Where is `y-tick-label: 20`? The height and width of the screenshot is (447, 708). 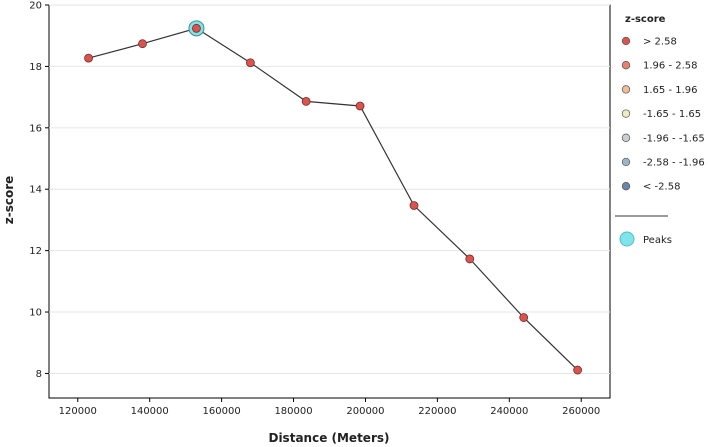
y-tick-label: 20 is located at coordinates (35, 6).